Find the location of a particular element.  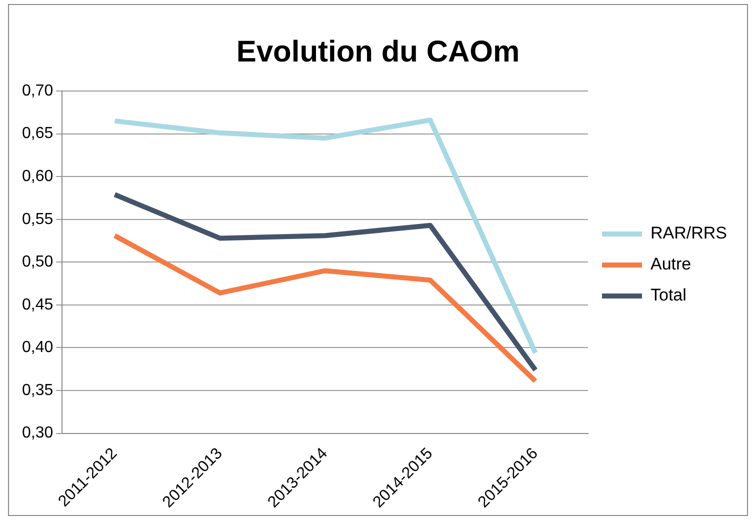

y-tick-label: 0,70 is located at coordinates (38, 91).